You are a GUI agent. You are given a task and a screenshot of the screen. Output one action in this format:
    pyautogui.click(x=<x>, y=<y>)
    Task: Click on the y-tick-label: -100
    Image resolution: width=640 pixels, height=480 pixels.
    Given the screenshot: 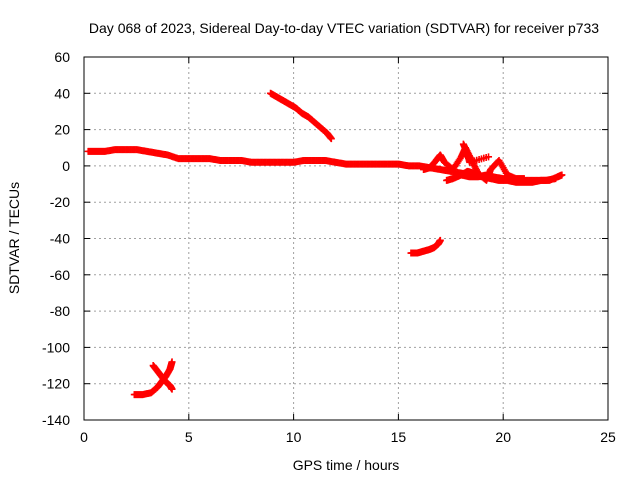 What is the action you would take?
    pyautogui.click(x=56, y=347)
    